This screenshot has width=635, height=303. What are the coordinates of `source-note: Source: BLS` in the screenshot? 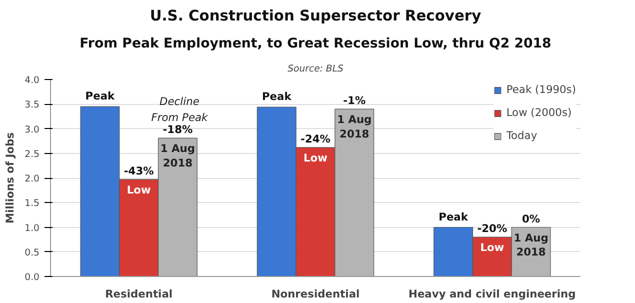 It's located at (316, 69).